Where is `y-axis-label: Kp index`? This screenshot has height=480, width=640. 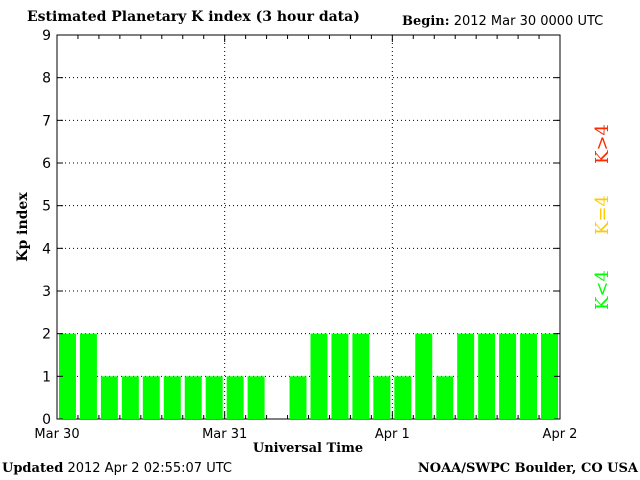
y-axis-label: Kp index is located at coordinates (23, 227).